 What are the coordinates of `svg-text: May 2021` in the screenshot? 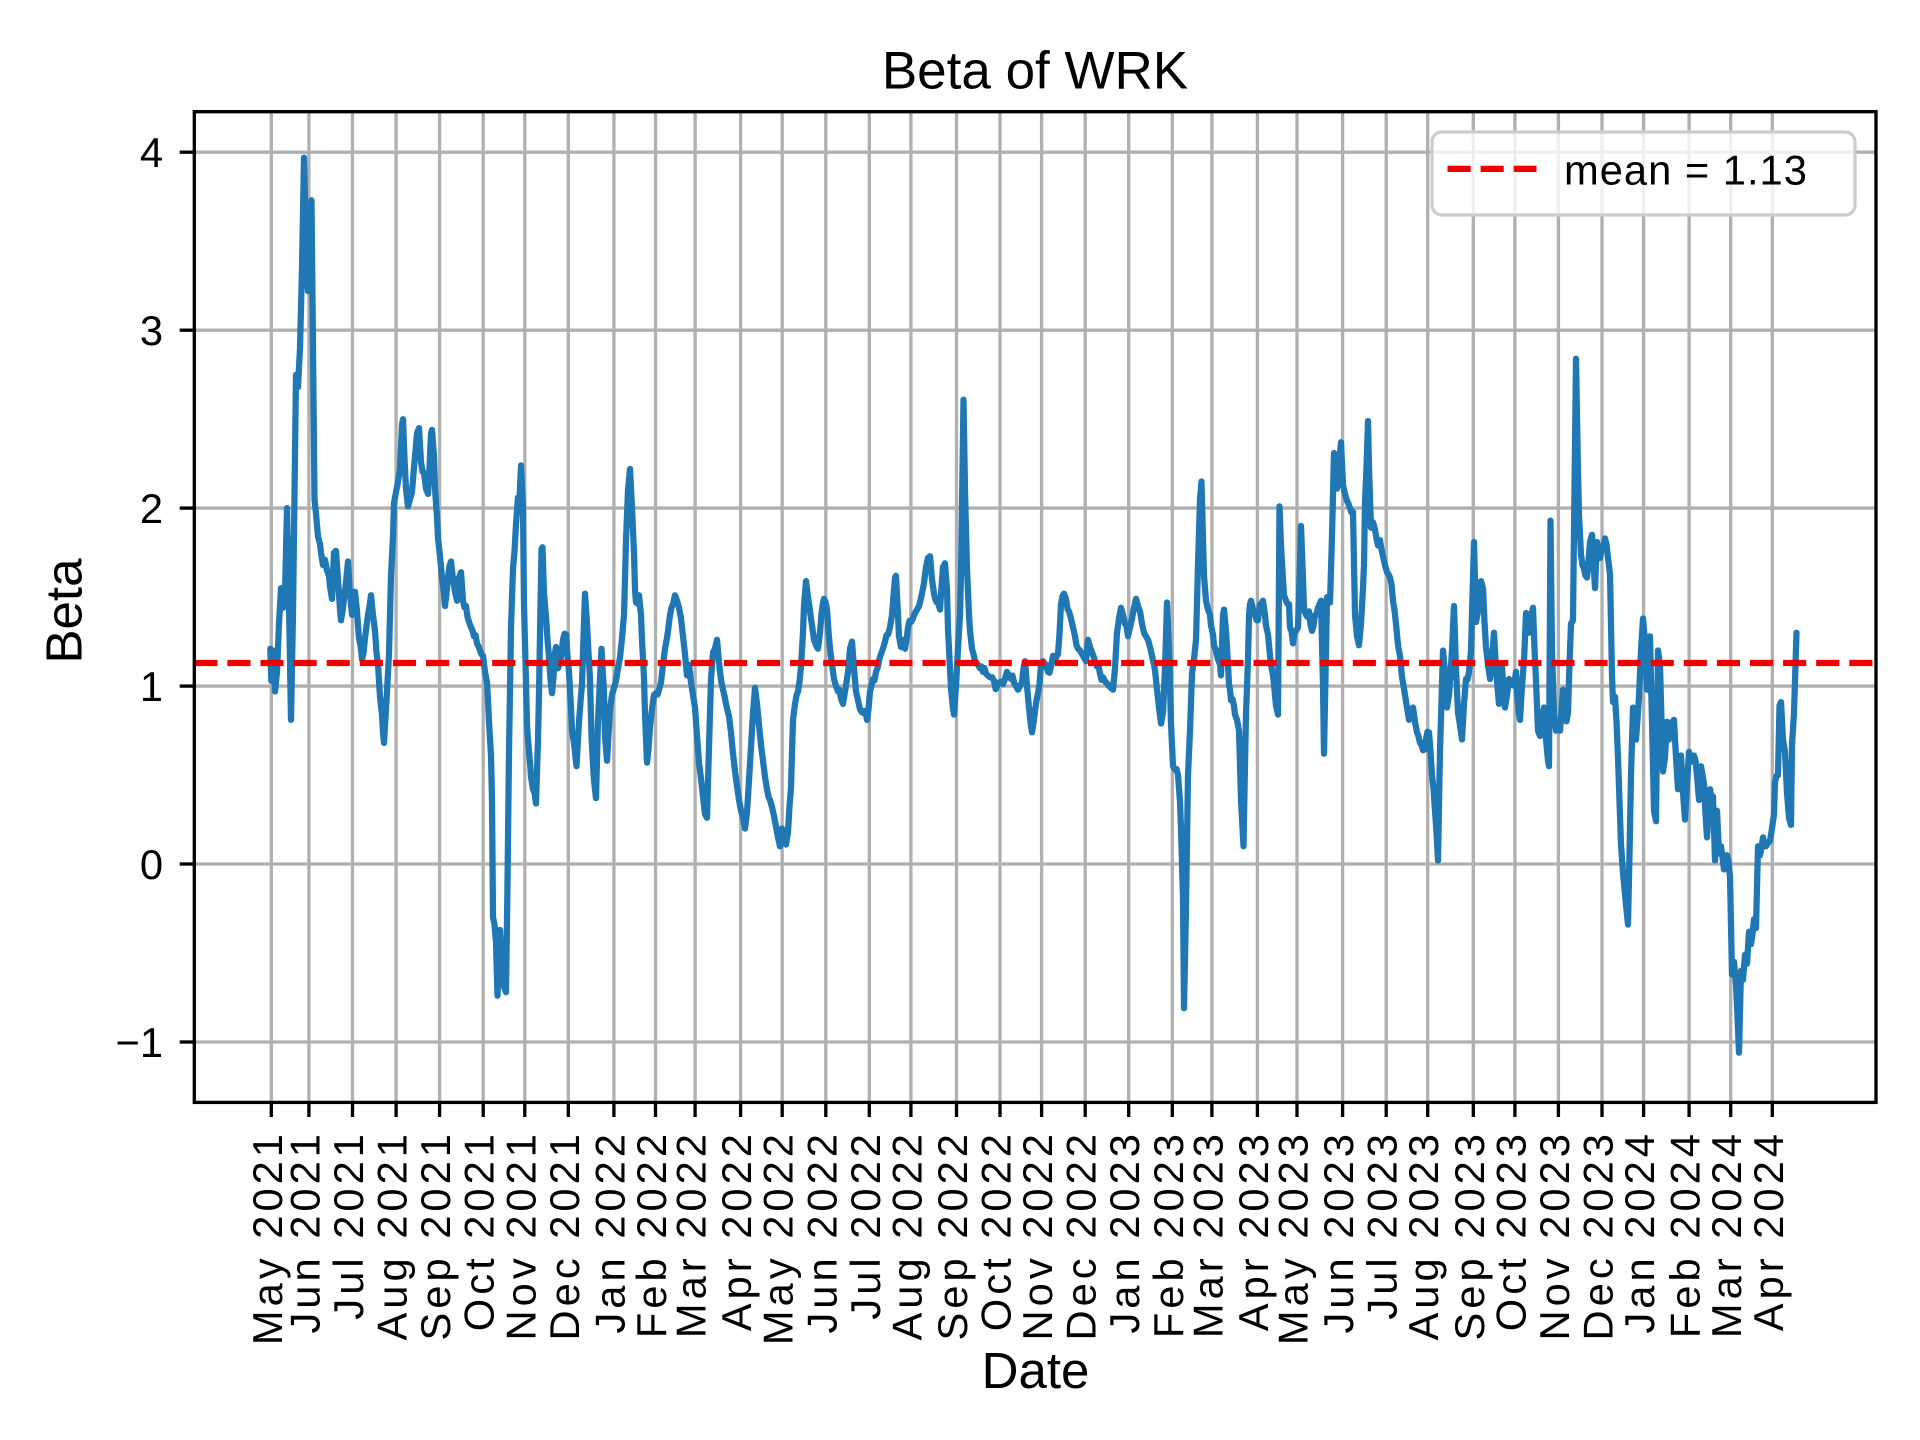 It's located at (267, 1237).